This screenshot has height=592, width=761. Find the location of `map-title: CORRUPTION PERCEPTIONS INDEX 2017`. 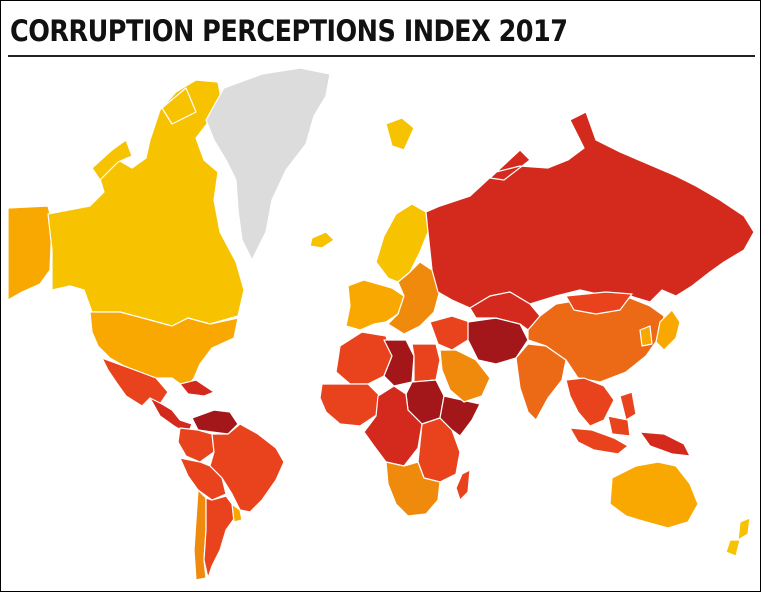

map-title: CORRUPTION PERCEPTIONS INDEX 2017 is located at coordinates (289, 31).